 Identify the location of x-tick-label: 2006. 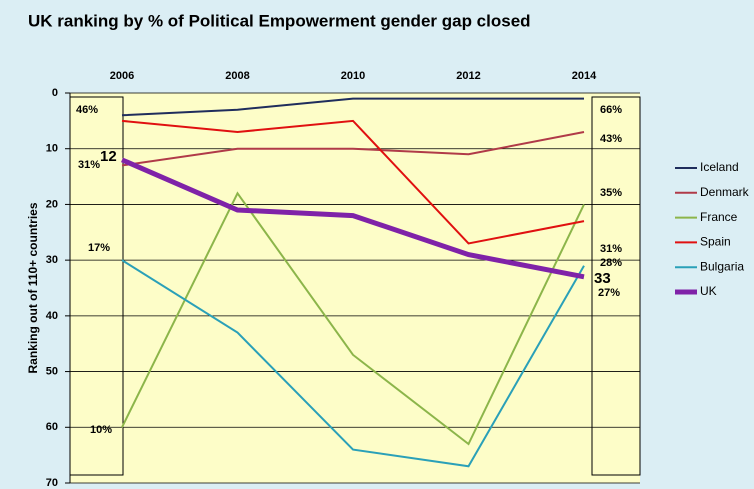
(122, 76).